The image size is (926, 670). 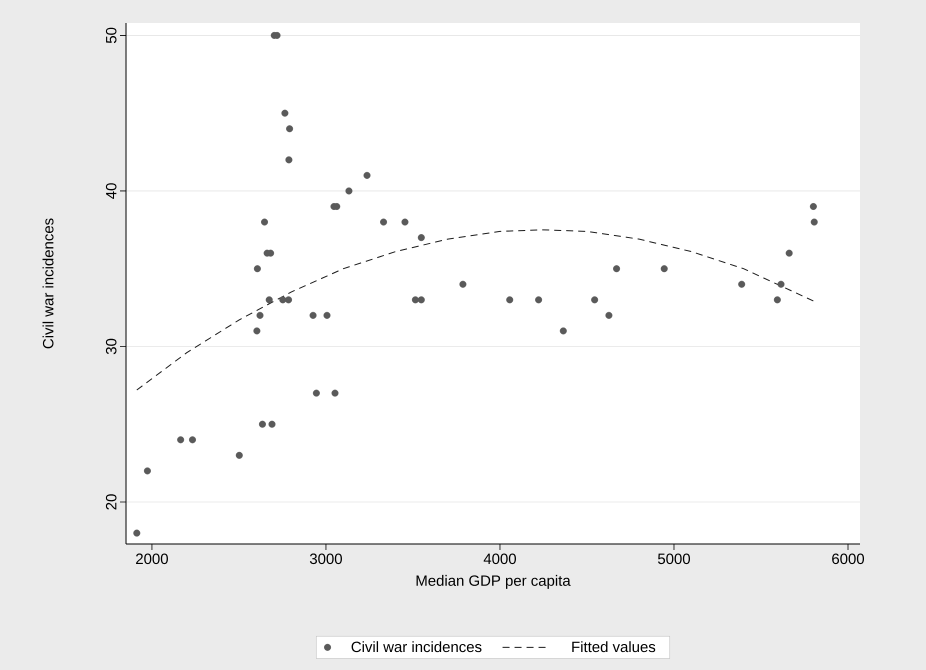 I want to click on x-axis-title: Median GDP per capita, so click(x=493, y=581).